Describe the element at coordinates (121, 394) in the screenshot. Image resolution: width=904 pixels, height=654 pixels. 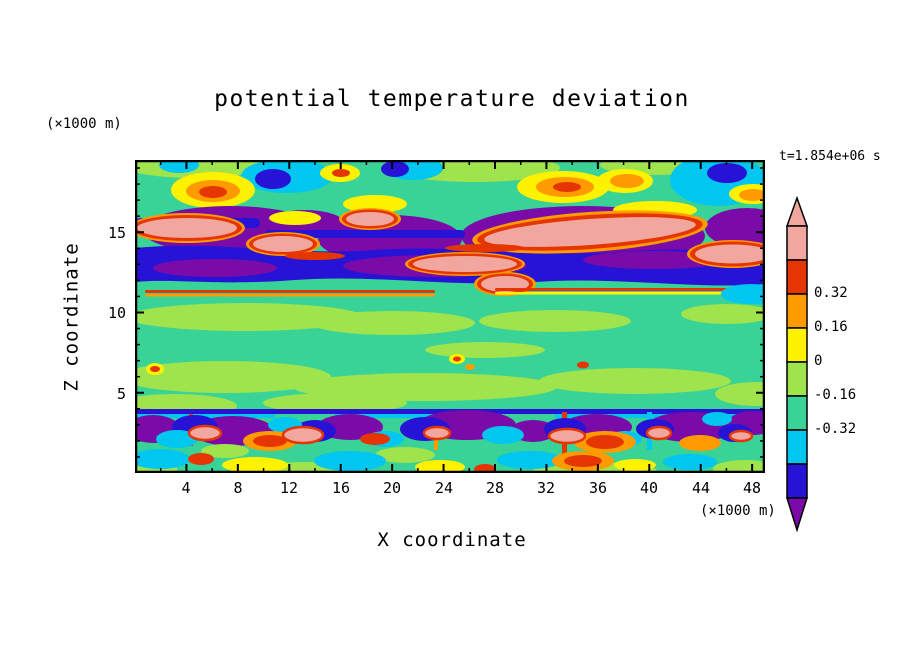
I see `y-tick-label: 5` at that location.